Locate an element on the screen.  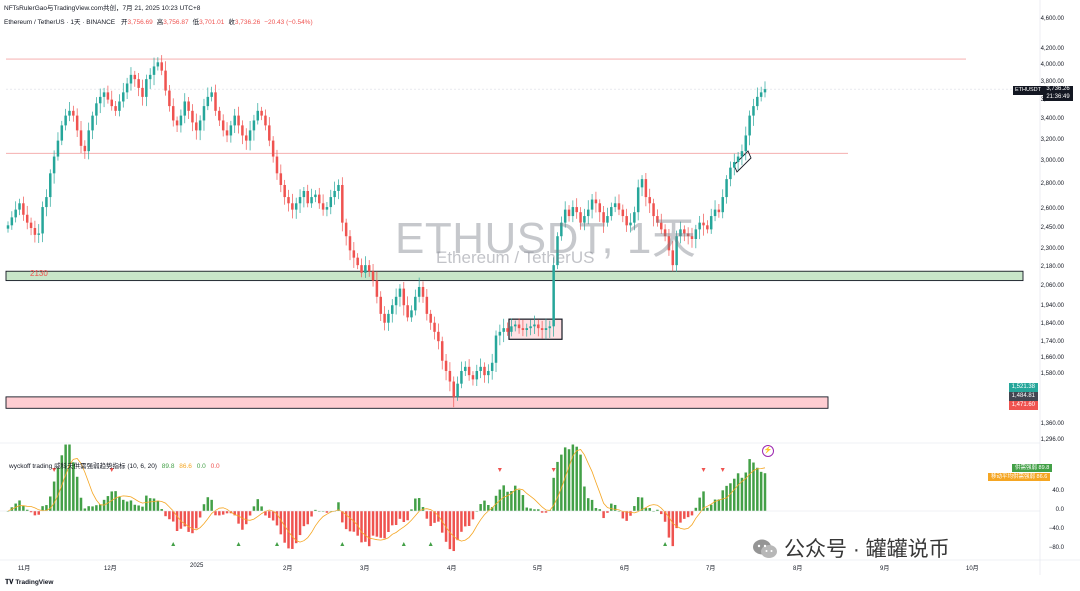
time-axis-label: 5月 is located at coordinates (538, 569).